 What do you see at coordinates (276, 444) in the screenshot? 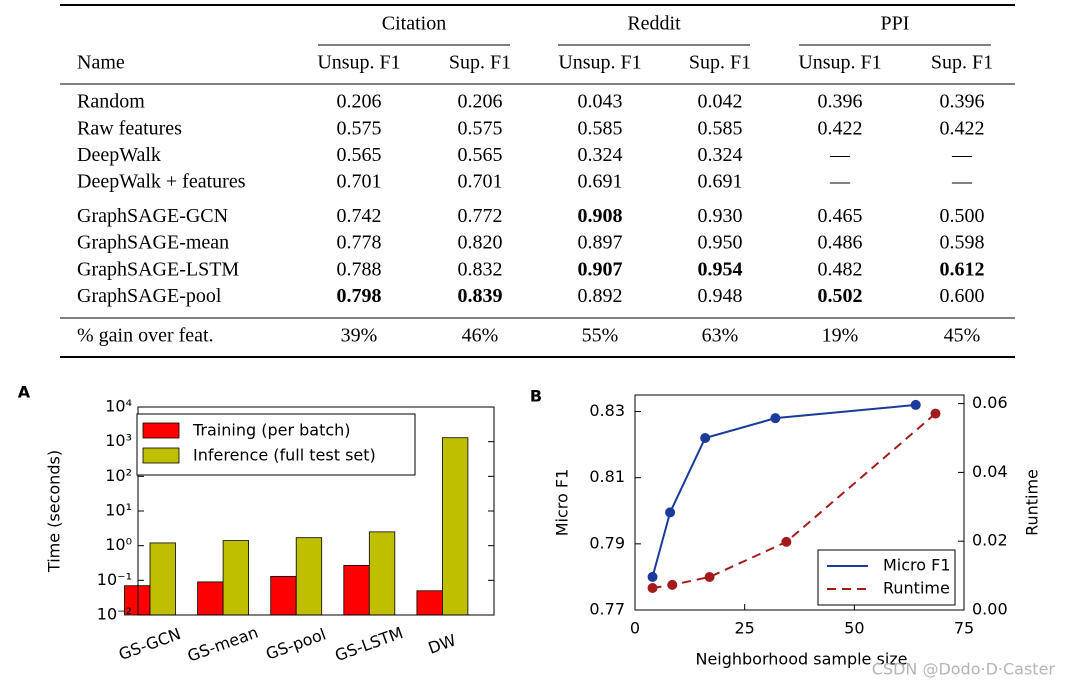
I see `legend-box` at bounding box center [276, 444].